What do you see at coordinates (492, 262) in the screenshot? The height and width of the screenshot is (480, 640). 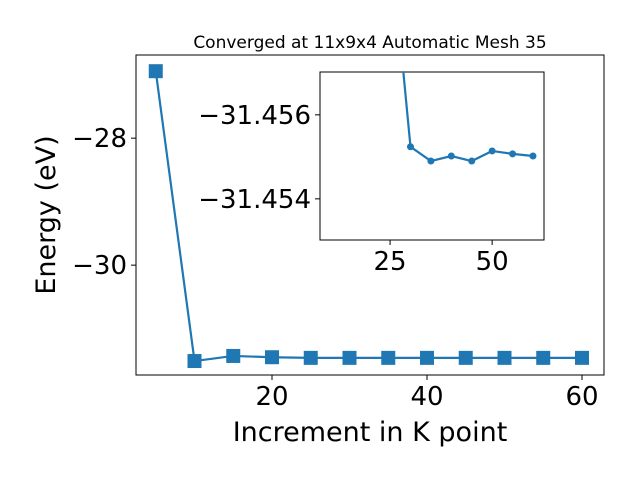 I see `x-tick-label: 50` at bounding box center [492, 262].